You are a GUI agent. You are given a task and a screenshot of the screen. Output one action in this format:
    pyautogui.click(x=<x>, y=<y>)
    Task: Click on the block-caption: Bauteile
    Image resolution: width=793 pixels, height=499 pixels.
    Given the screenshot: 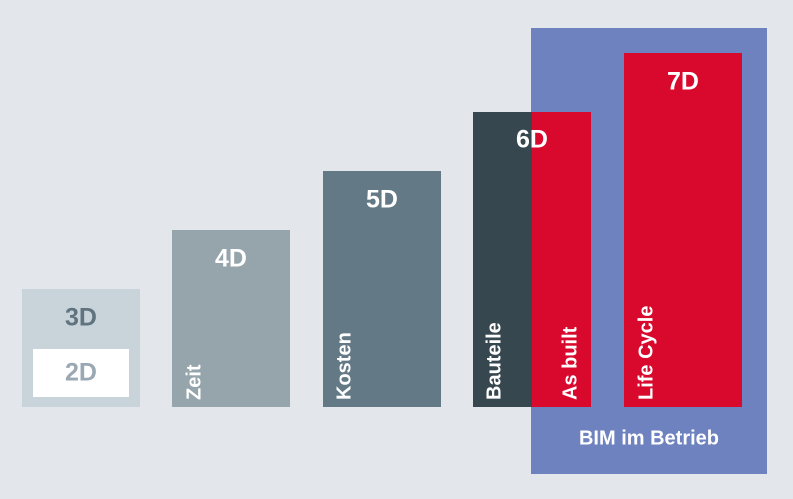 What is the action you would take?
    pyautogui.click(x=494, y=361)
    